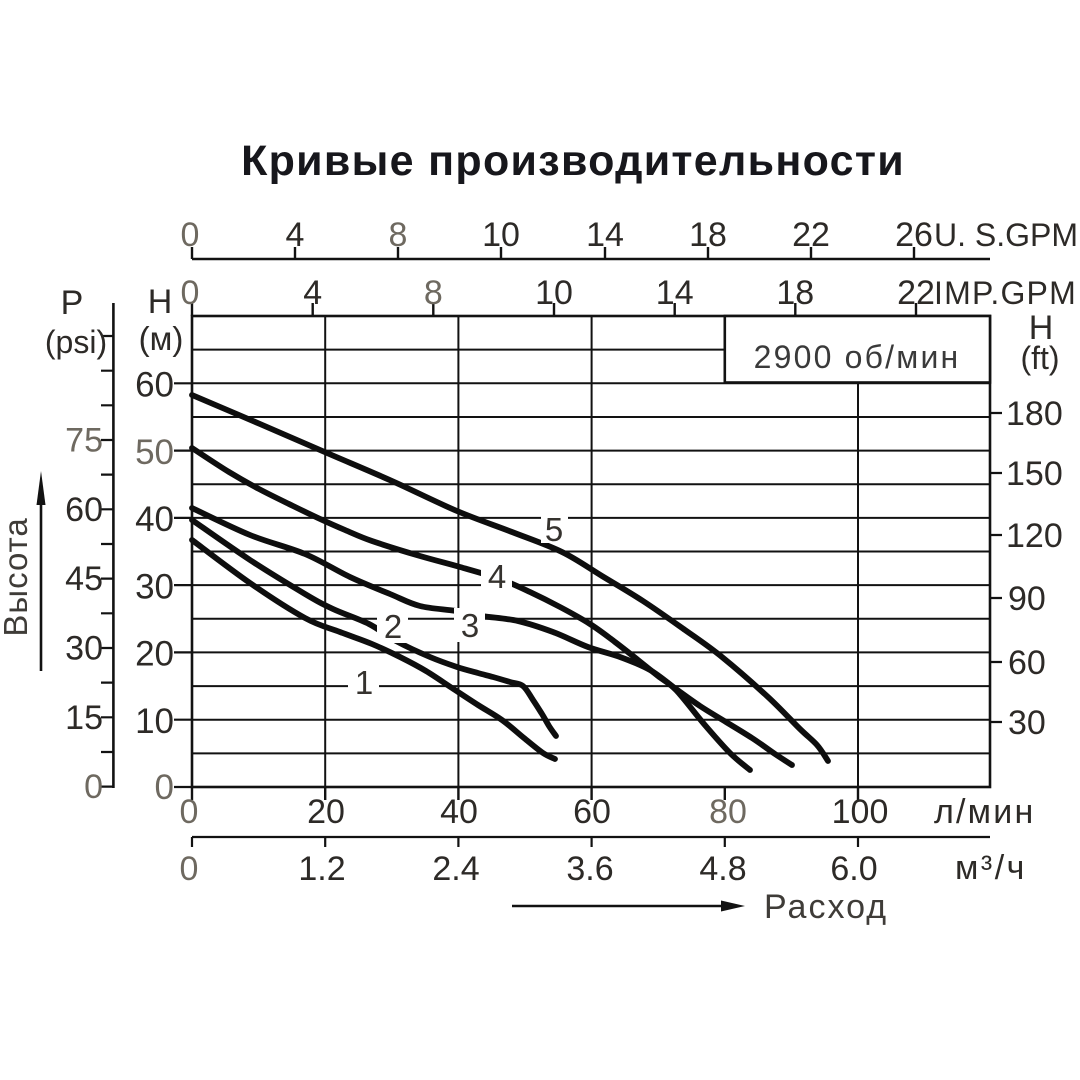 This screenshot has width=1080, height=1080. What do you see at coordinates (554, 529) in the screenshot?
I see `svg-text: 5` at bounding box center [554, 529].